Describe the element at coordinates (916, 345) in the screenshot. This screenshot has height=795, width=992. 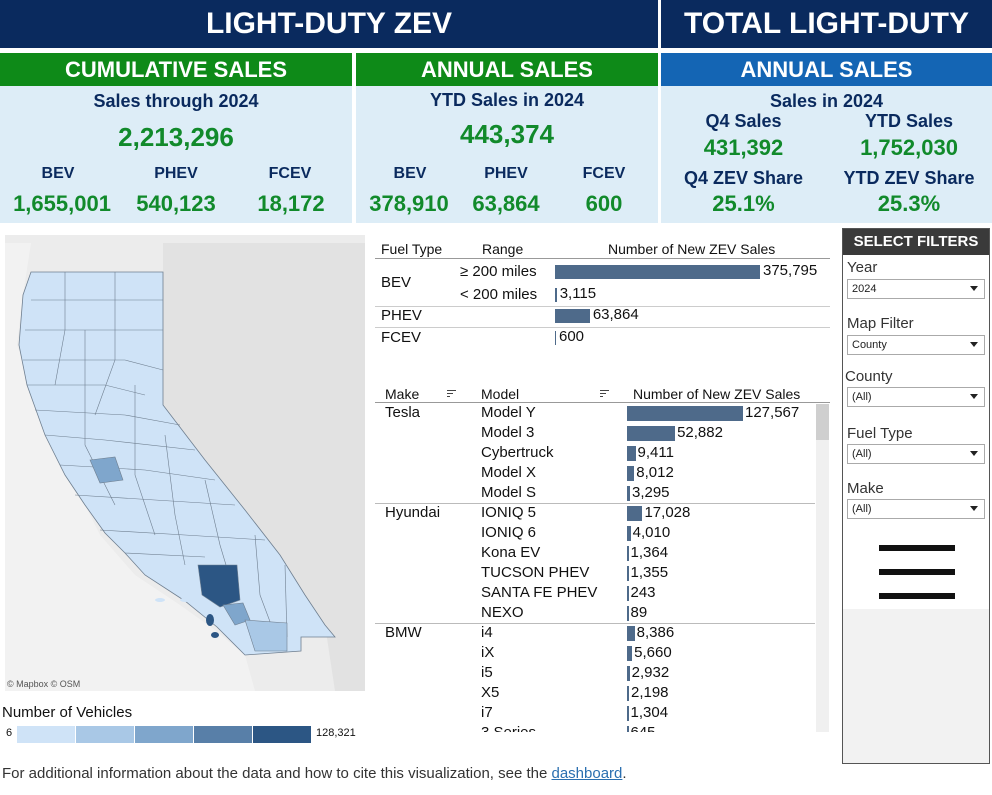
I see `filter-map-select: County` at that location.